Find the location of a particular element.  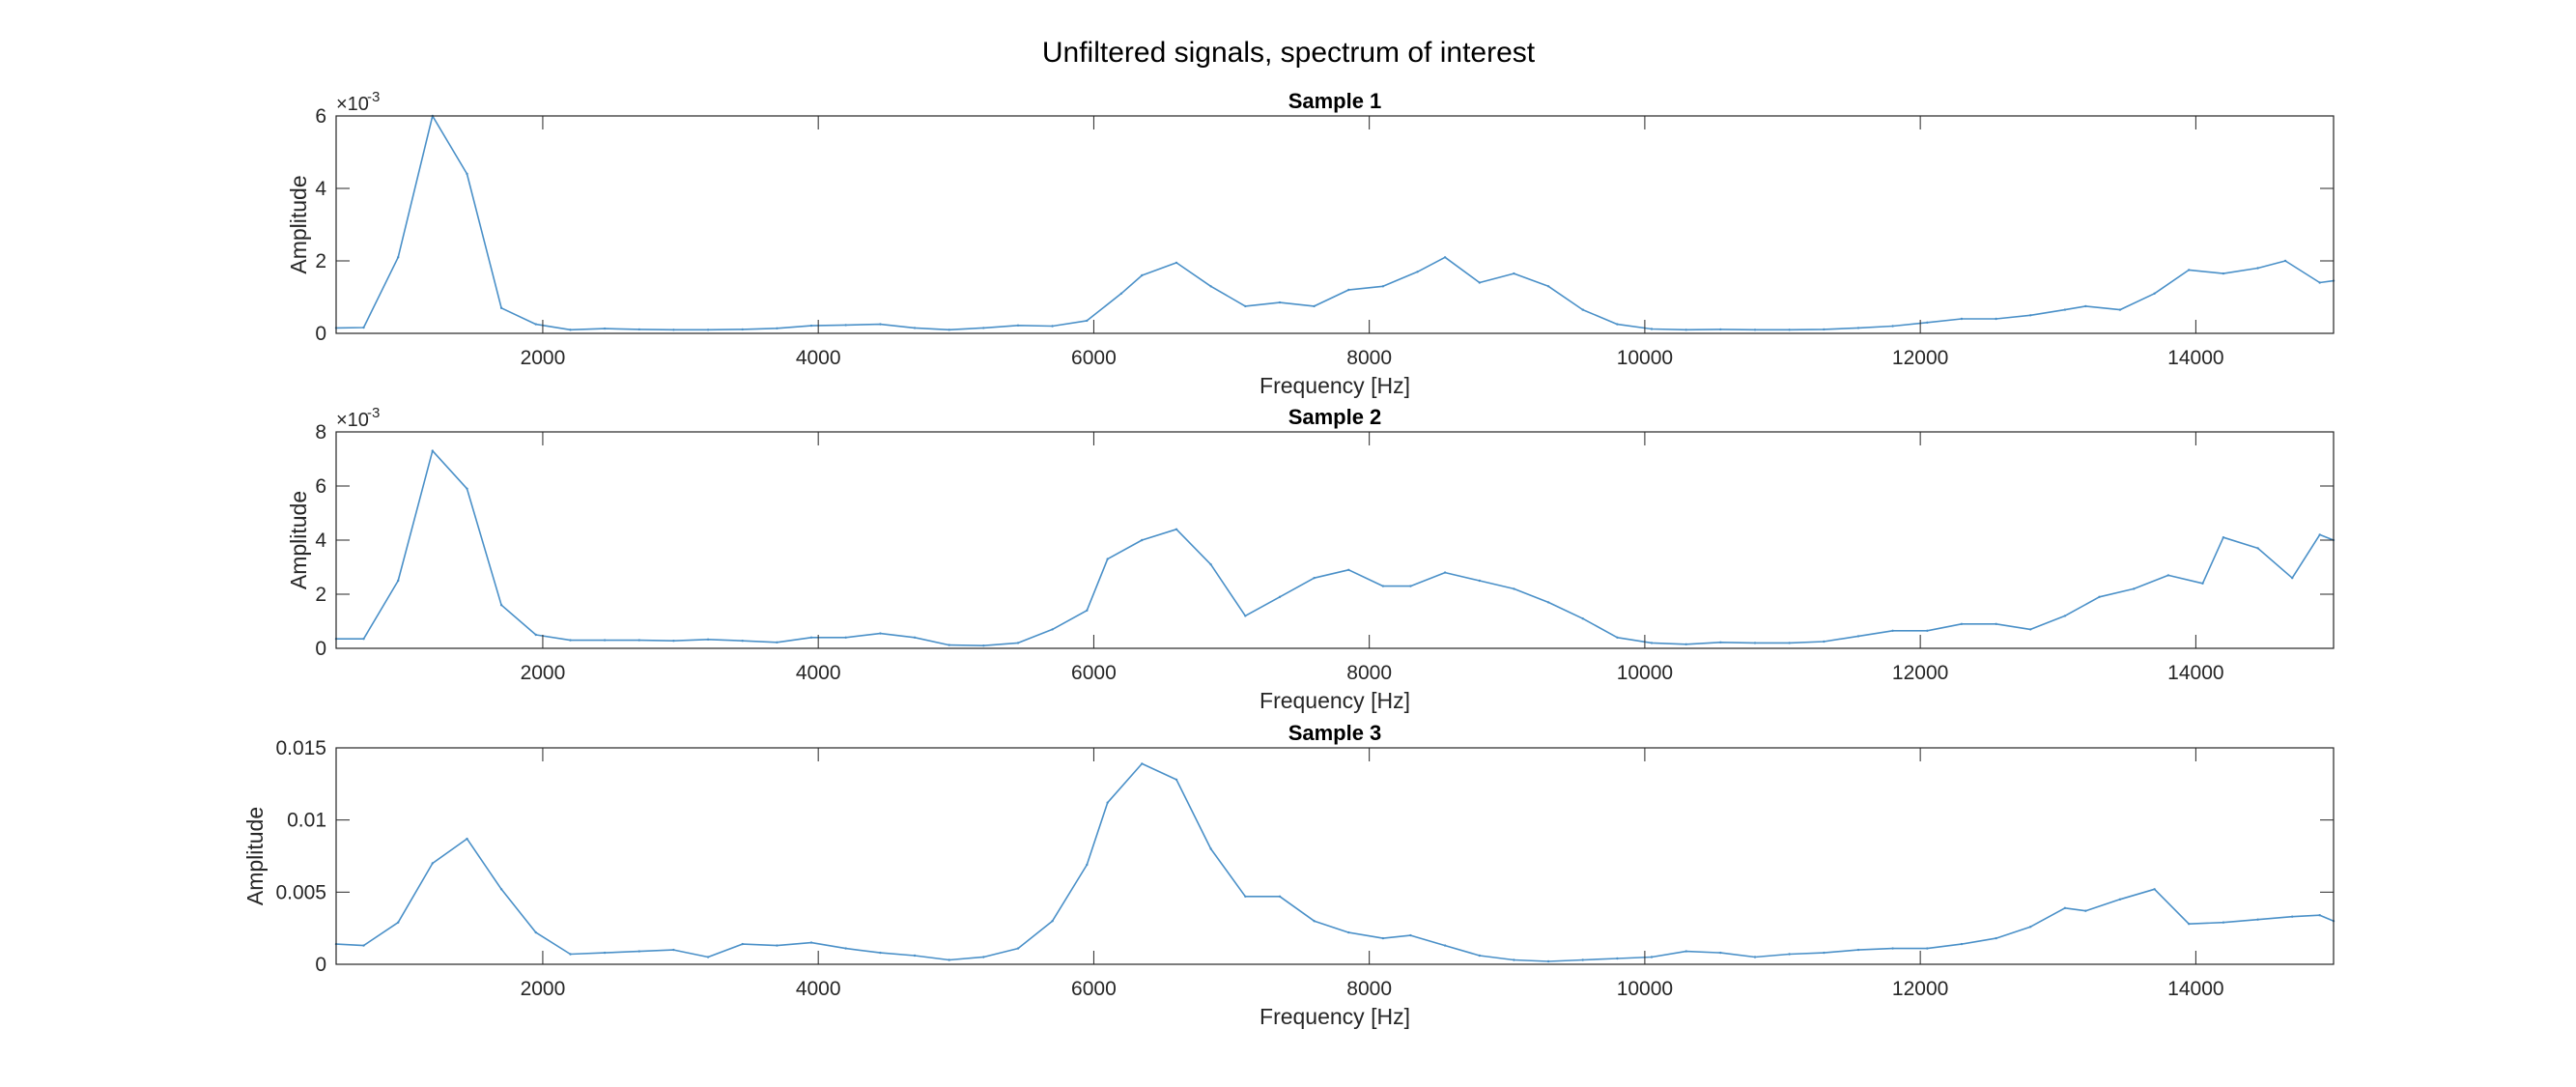

y-tick-label: 4 is located at coordinates (320, 540).